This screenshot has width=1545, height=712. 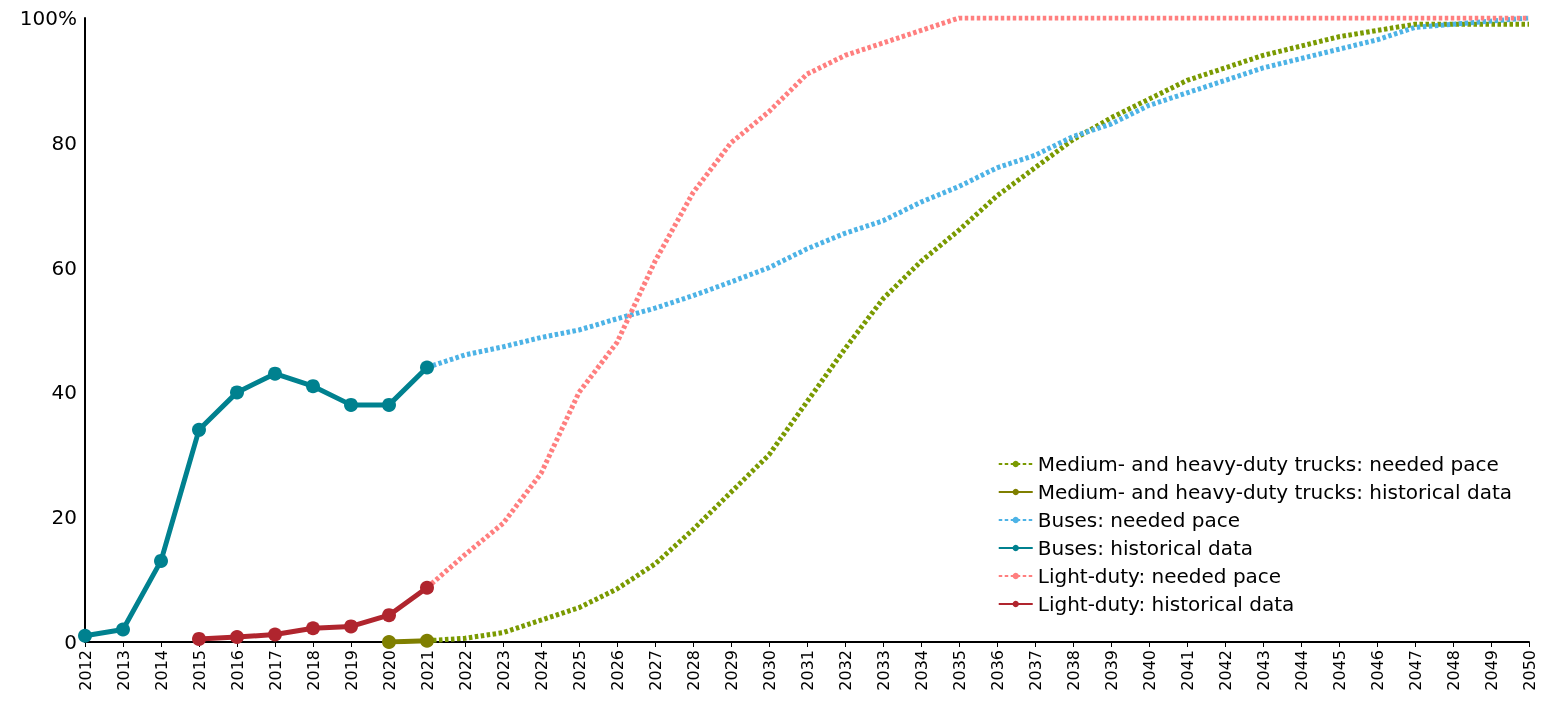 I want to click on x-tick-label: 2018, so click(x=313, y=670).